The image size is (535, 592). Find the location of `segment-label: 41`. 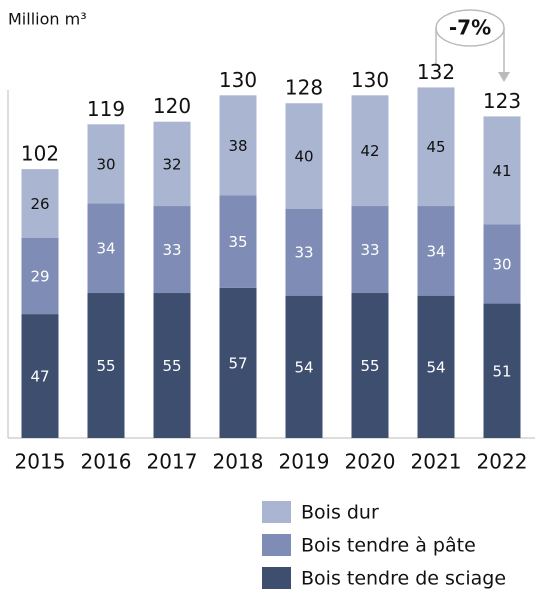

segment-label: 41 is located at coordinates (501, 171).